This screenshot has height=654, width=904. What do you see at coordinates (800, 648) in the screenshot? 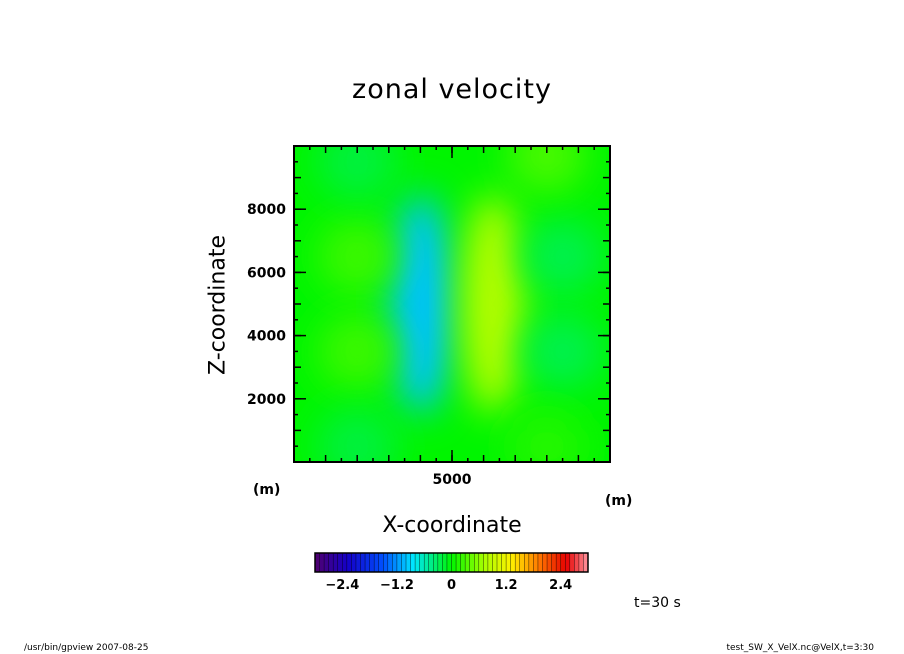
I see `footer-file-info: test_SW_X_VelX.nc@VelX,t=3:30` at bounding box center [800, 648].